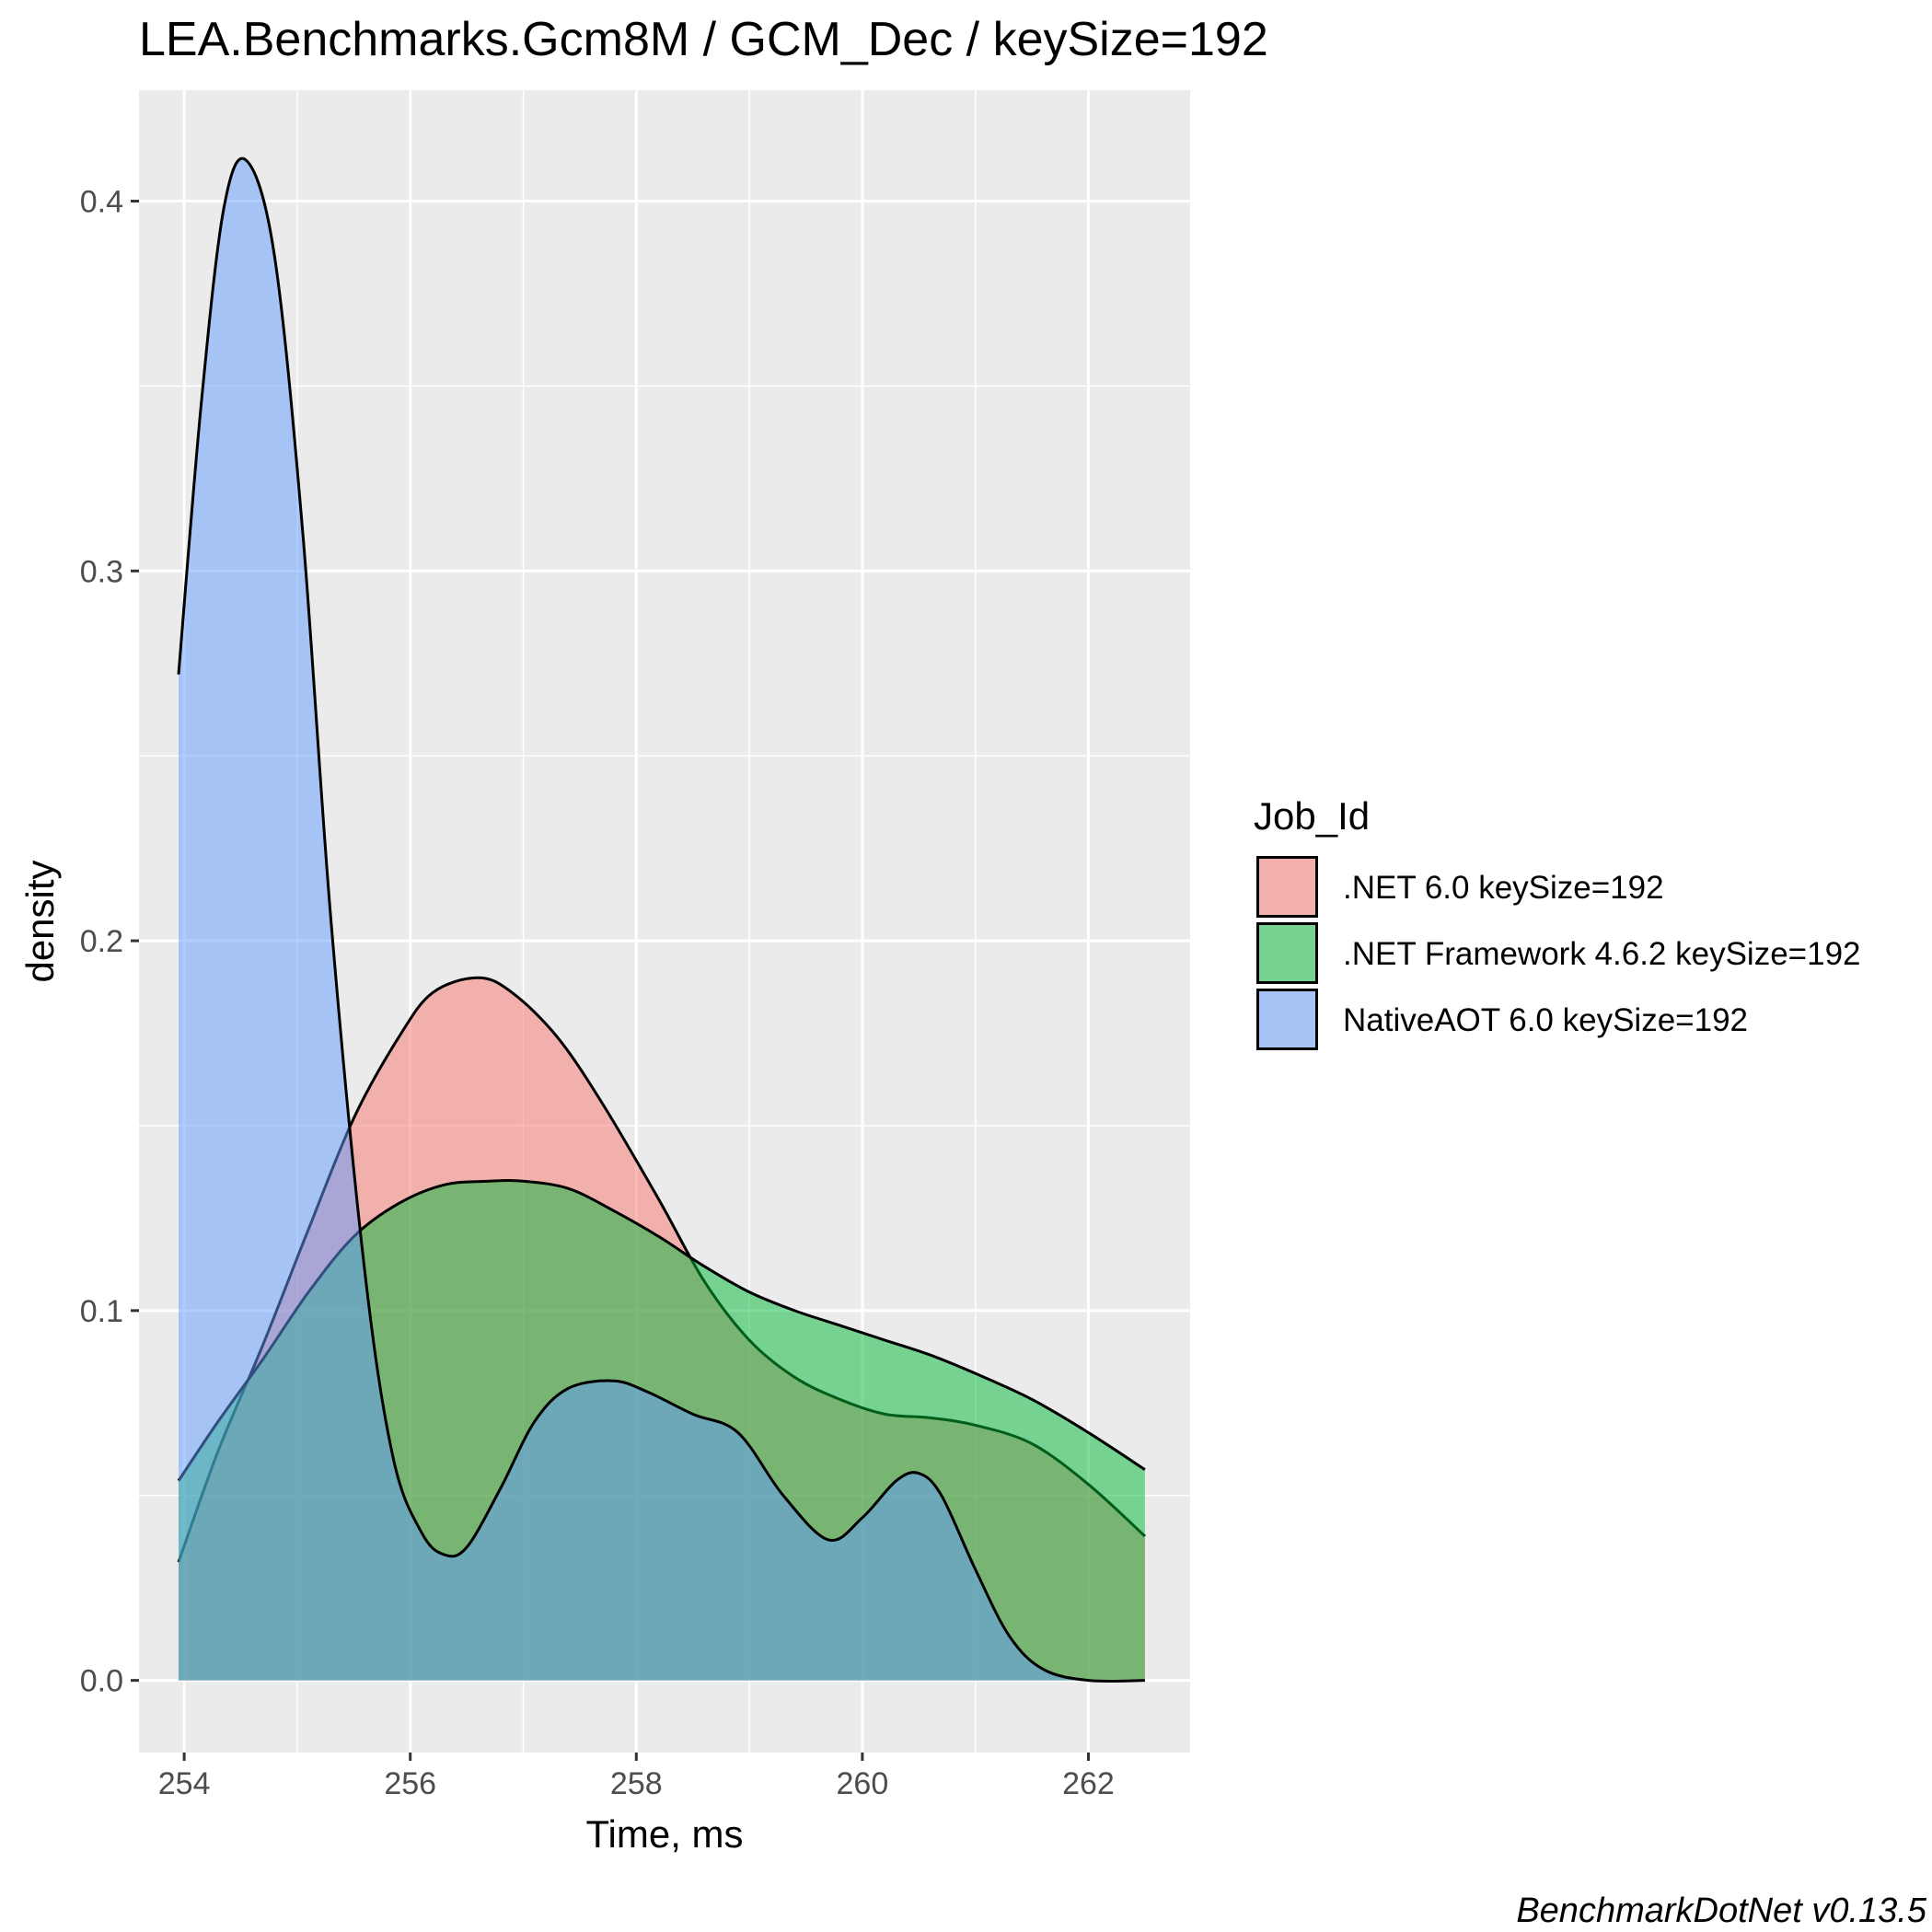 This screenshot has width=1932, height=1932. Describe the element at coordinates (1504, 888) in the screenshot. I see `legend-label-series-1: .NET 6.0 keySize=192` at that location.